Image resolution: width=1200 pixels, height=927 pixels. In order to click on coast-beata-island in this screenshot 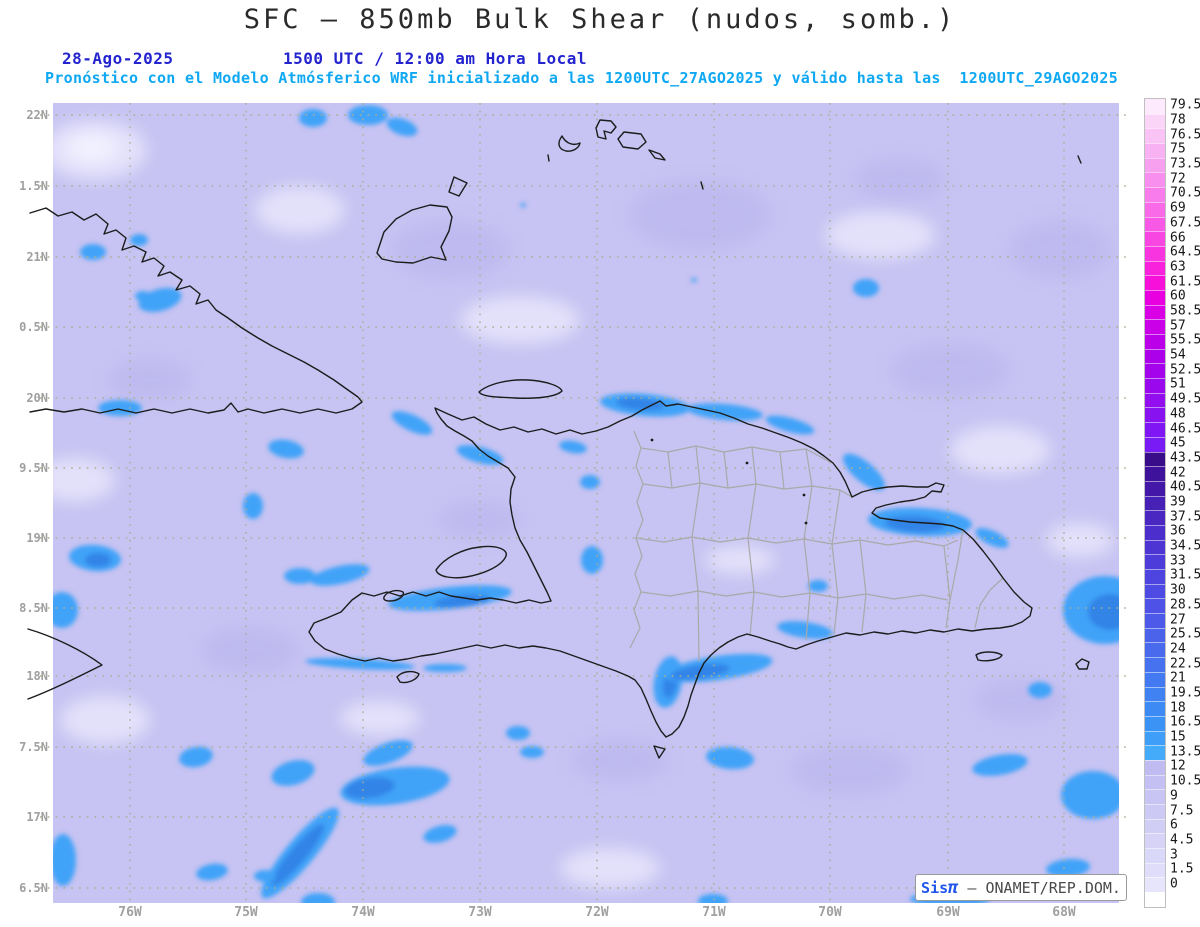, I will do `click(659, 752)`.